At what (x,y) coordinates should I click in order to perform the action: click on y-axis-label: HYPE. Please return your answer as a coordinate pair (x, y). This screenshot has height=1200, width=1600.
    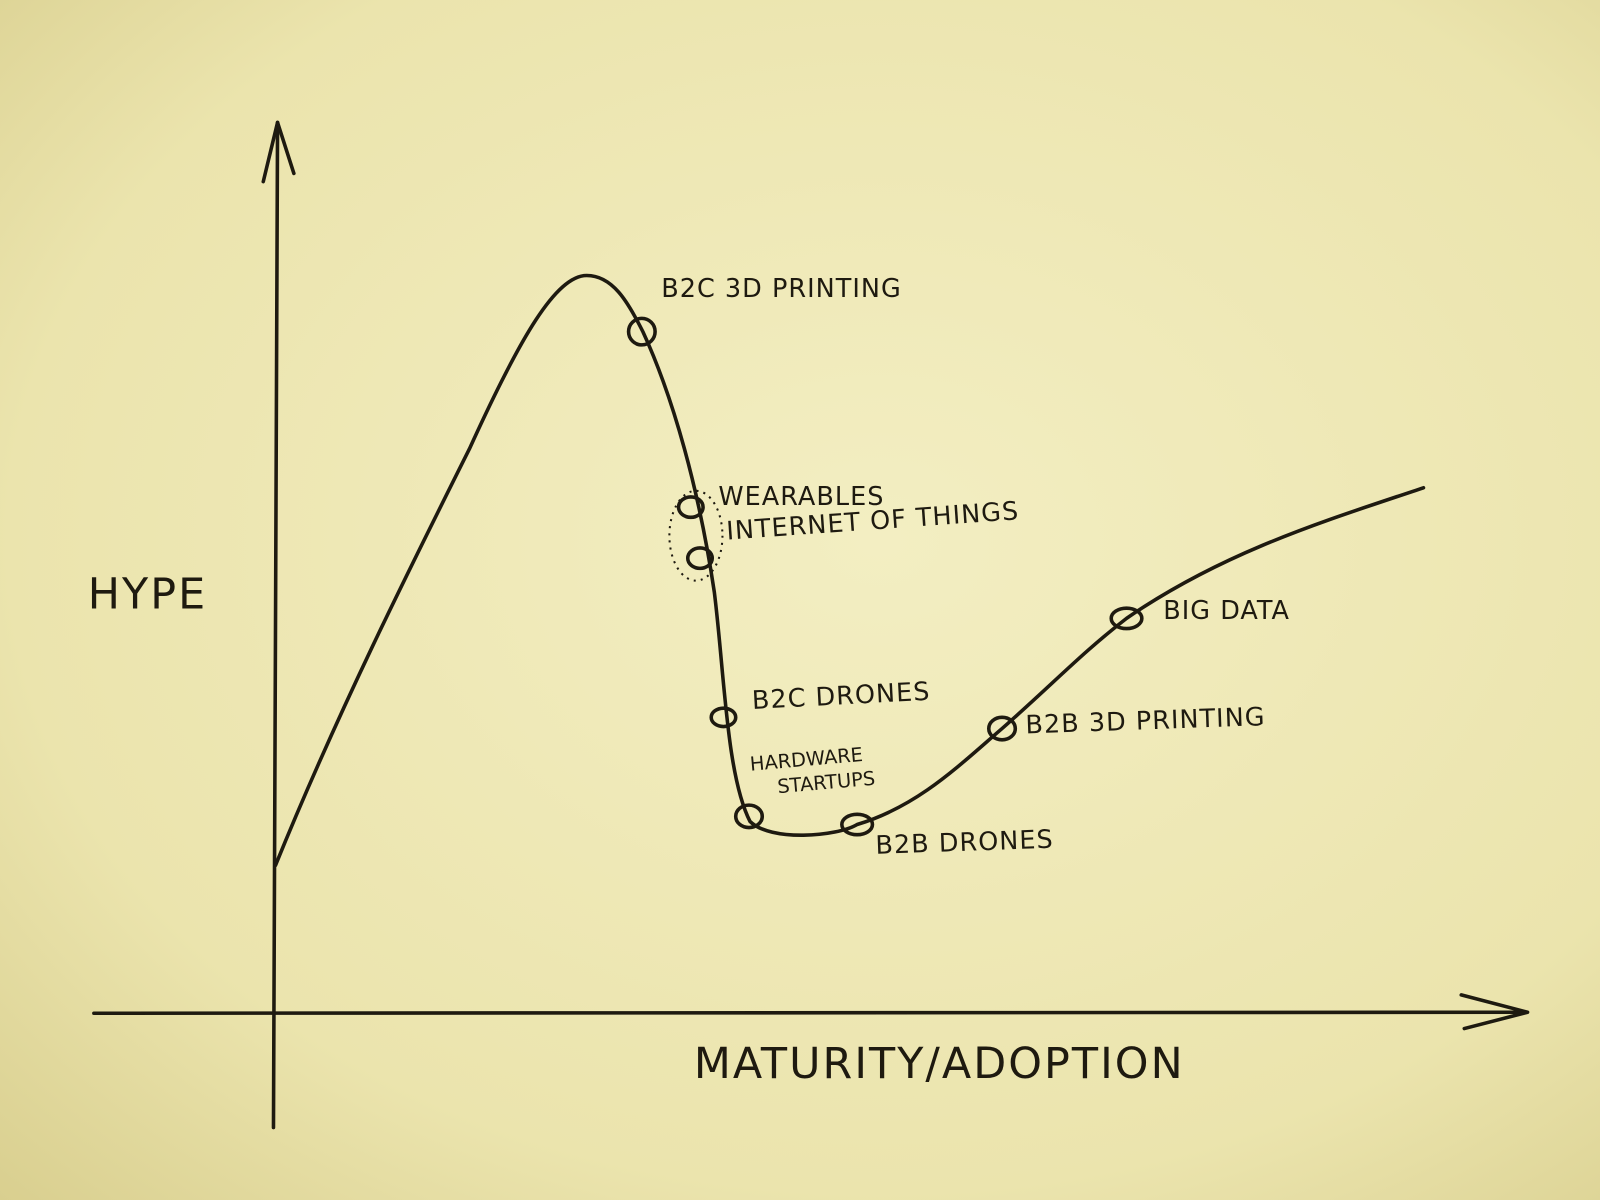
    Looking at the image, I should click on (147, 594).